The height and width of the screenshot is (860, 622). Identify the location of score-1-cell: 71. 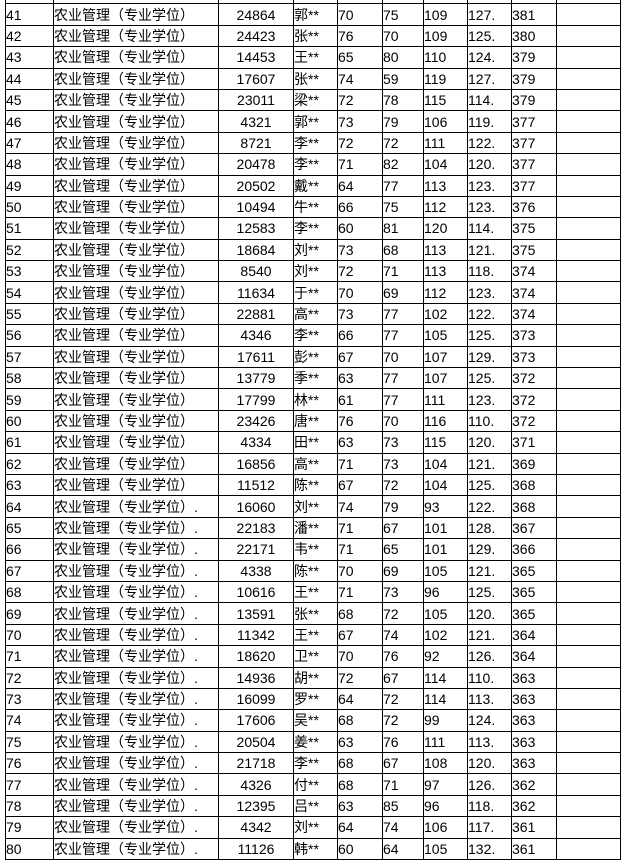
(360, 164).